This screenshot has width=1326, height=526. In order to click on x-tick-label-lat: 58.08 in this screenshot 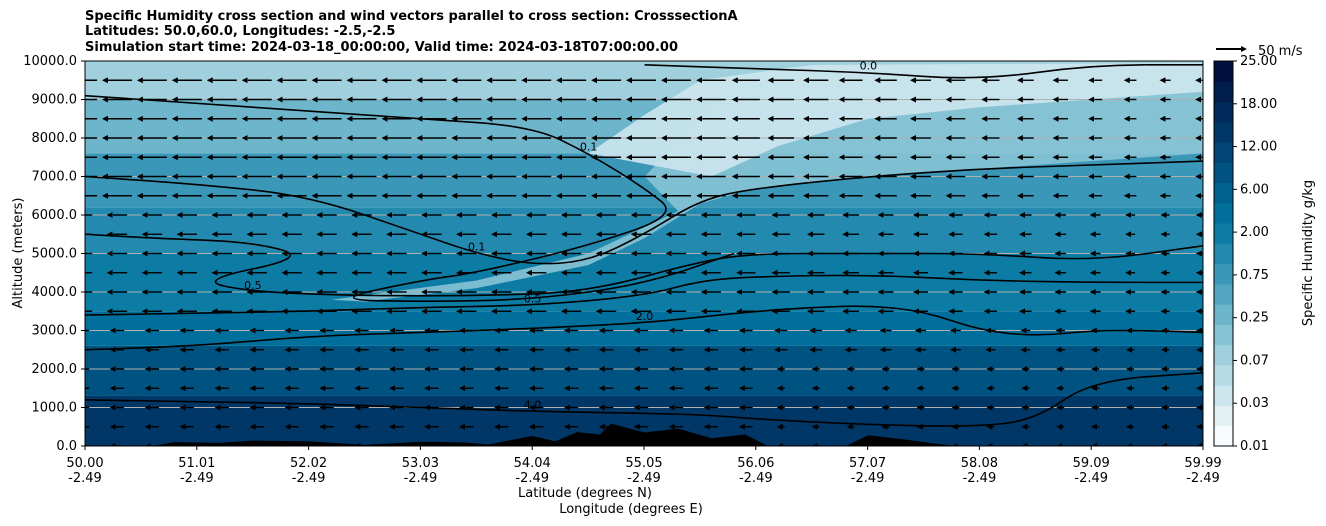, I will do `click(979, 463)`.